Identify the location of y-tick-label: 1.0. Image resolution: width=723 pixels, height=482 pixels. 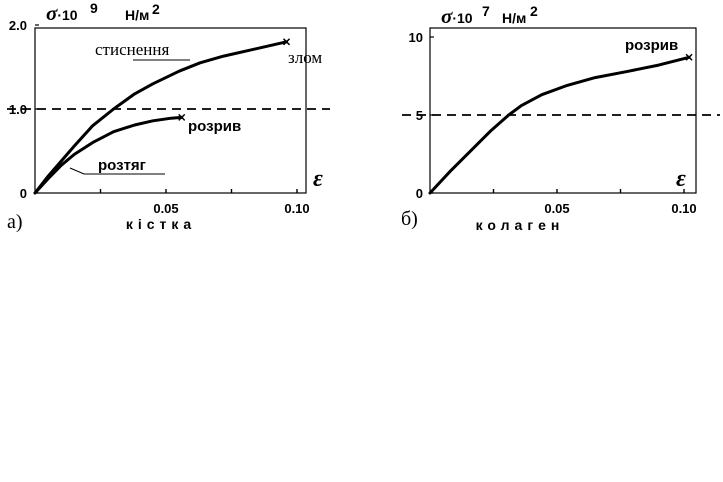
(18, 109).